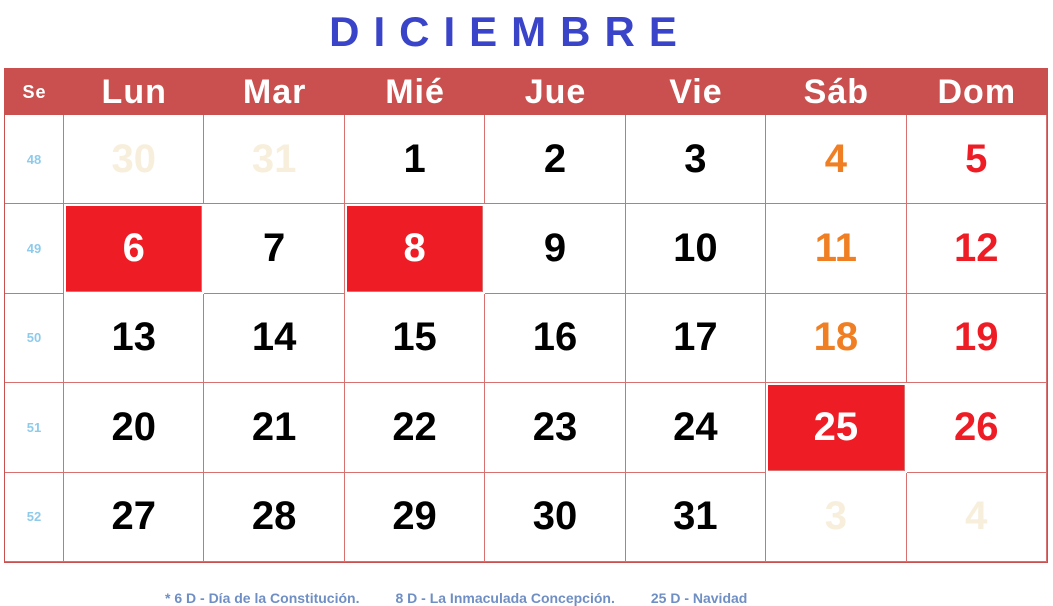 This screenshot has width=1053, height=606. I want to click on day-cell: 18, so click(836, 338).